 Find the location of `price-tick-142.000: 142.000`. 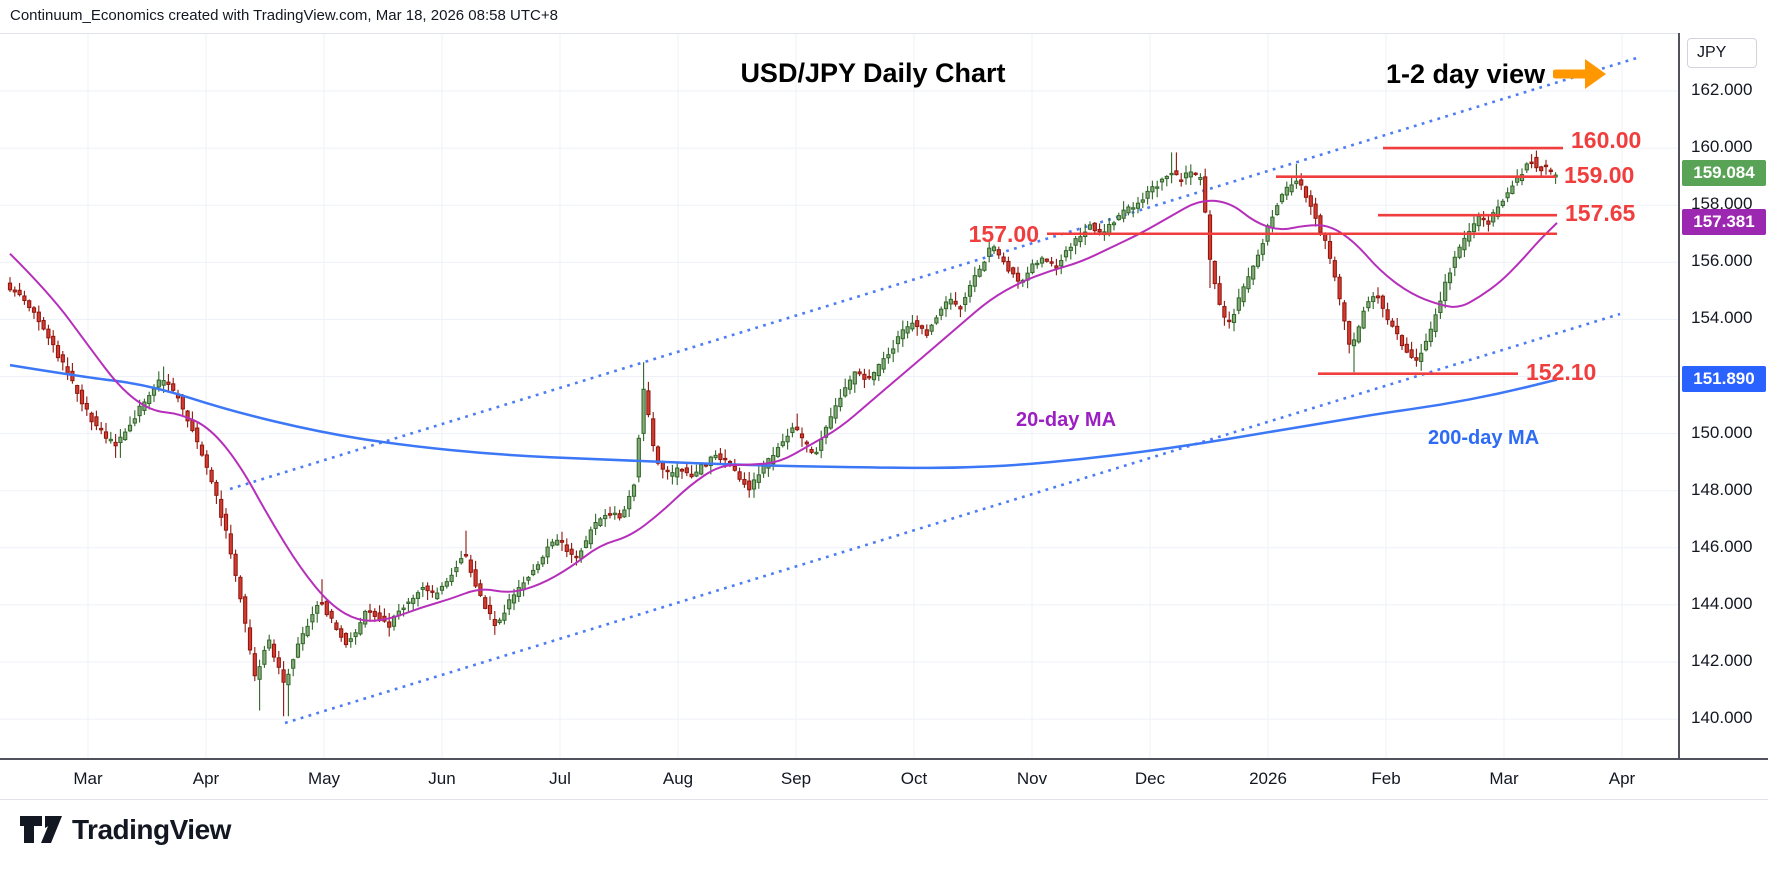

price-tick-142.000: 142.000 is located at coordinates (1722, 660).